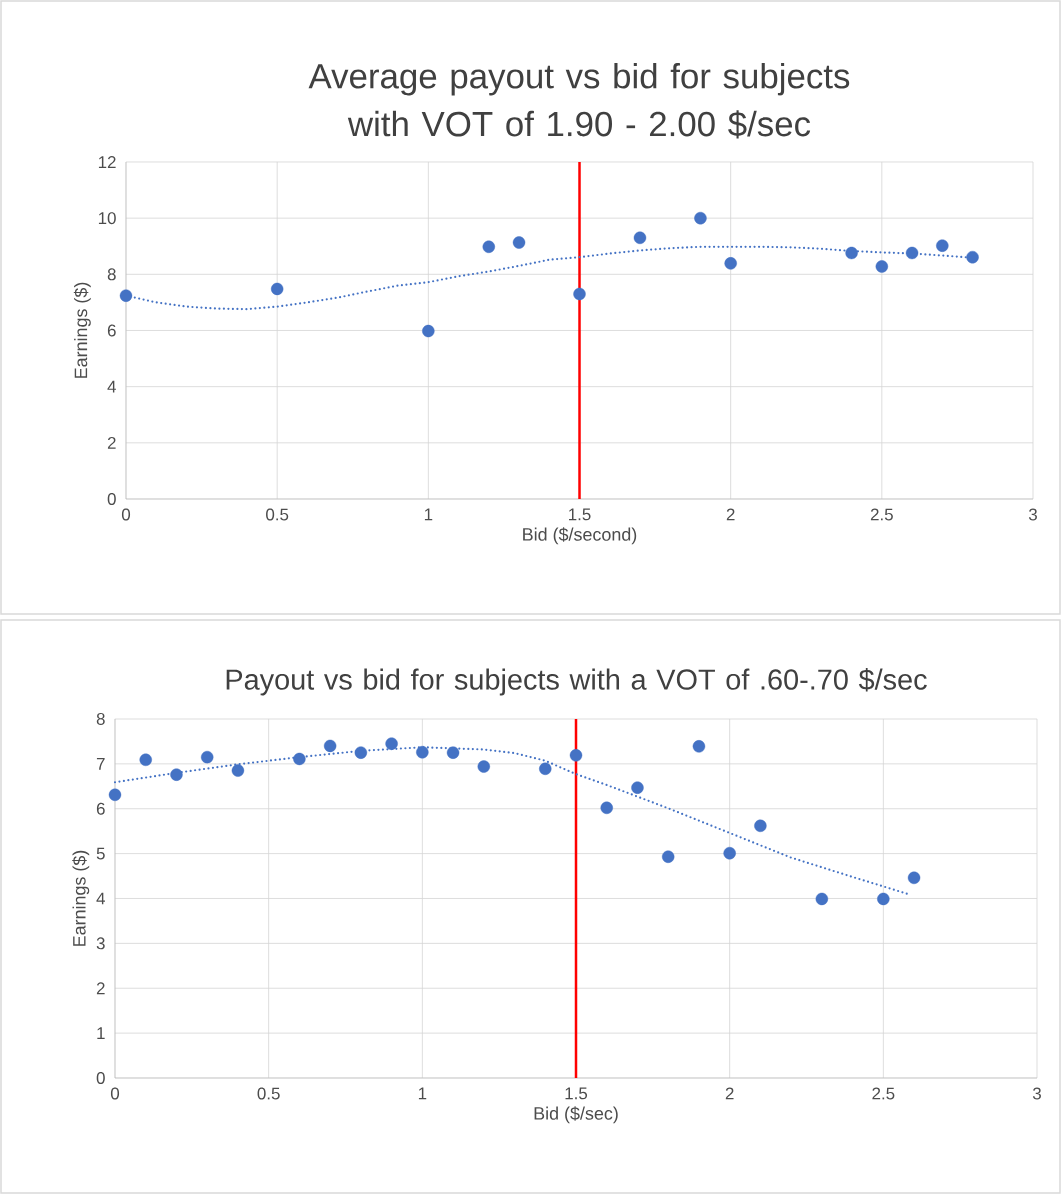 The width and height of the screenshot is (1061, 1194). I want to click on chart-title: Payout vs bid for subjects with a VOT of .60-.70 $/sec, so click(576, 682).